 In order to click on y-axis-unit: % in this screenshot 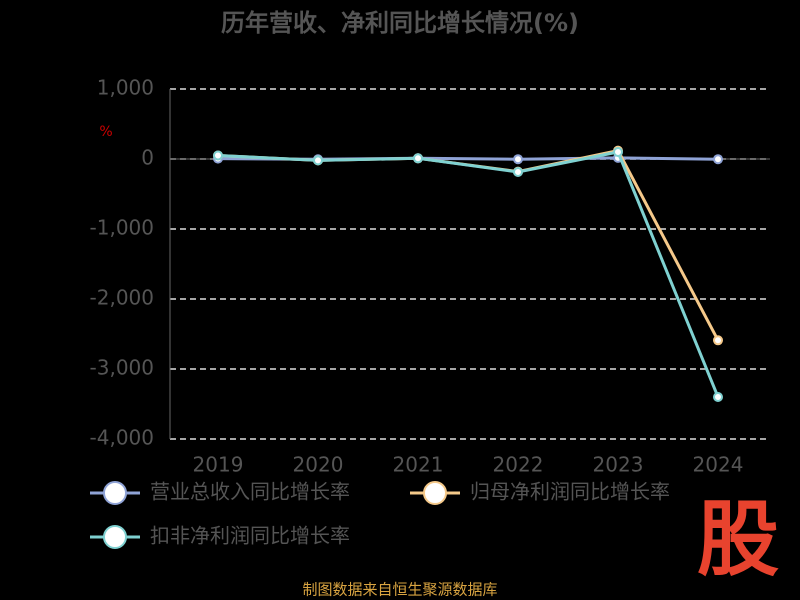, I will do `click(105, 132)`.